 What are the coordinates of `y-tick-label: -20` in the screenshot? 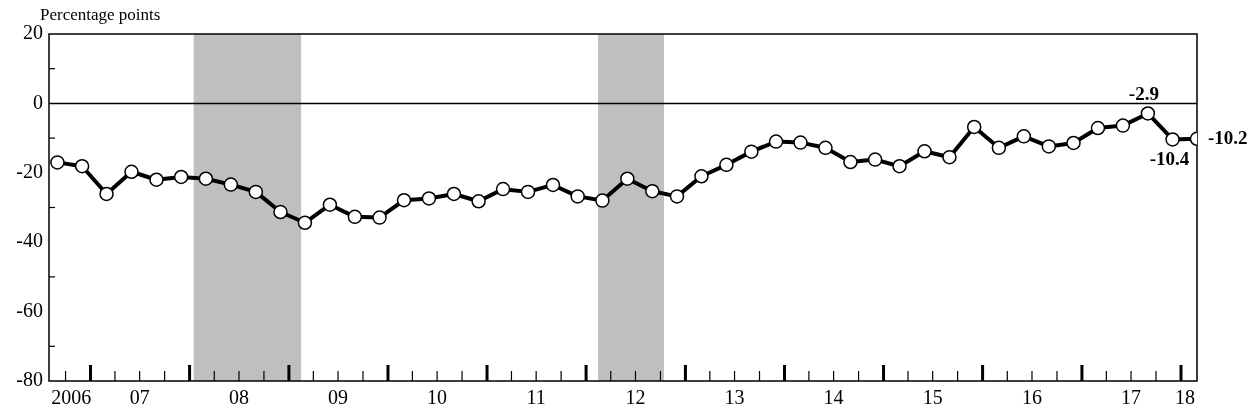 It's located at (29, 171).